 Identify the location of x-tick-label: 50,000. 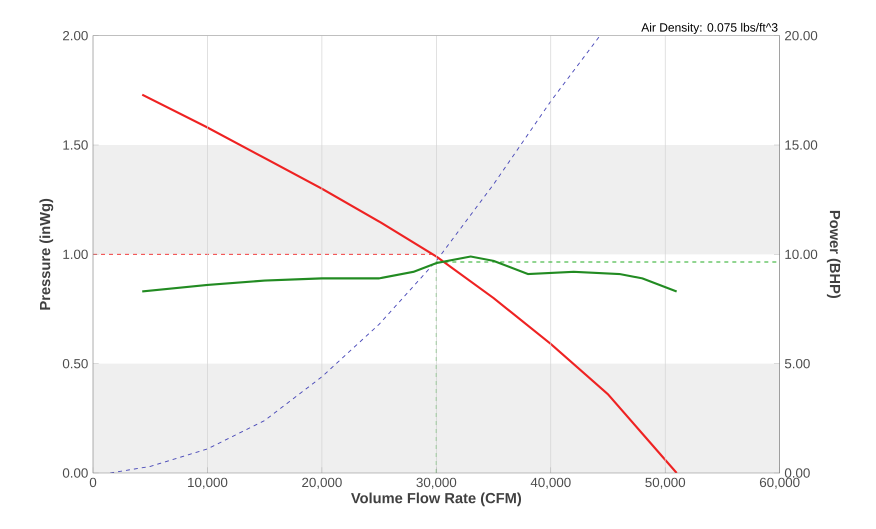
(665, 483).